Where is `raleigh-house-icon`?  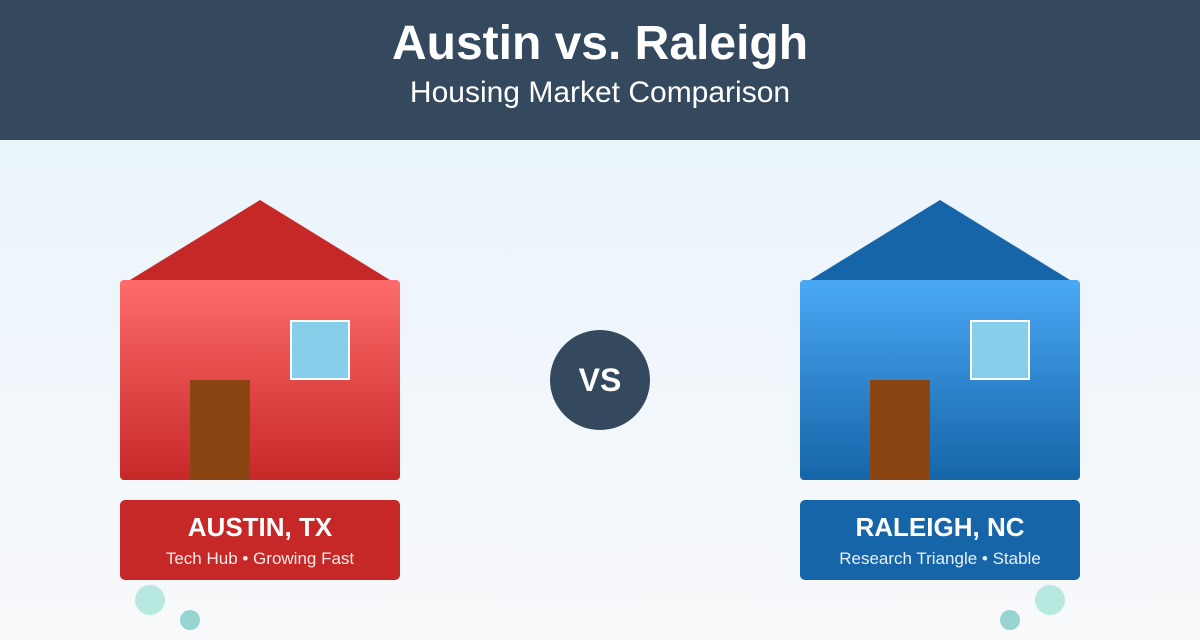
raleigh-house-icon is located at coordinates (940, 340).